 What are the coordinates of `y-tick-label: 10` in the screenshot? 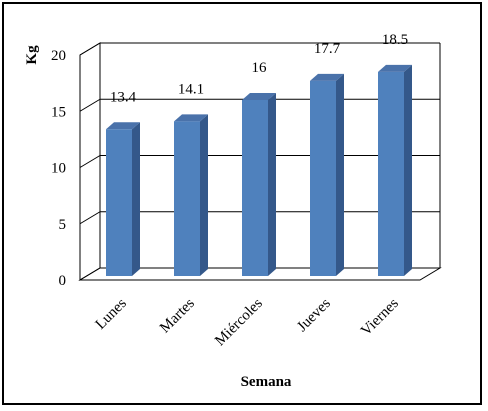 It's located at (58, 169).